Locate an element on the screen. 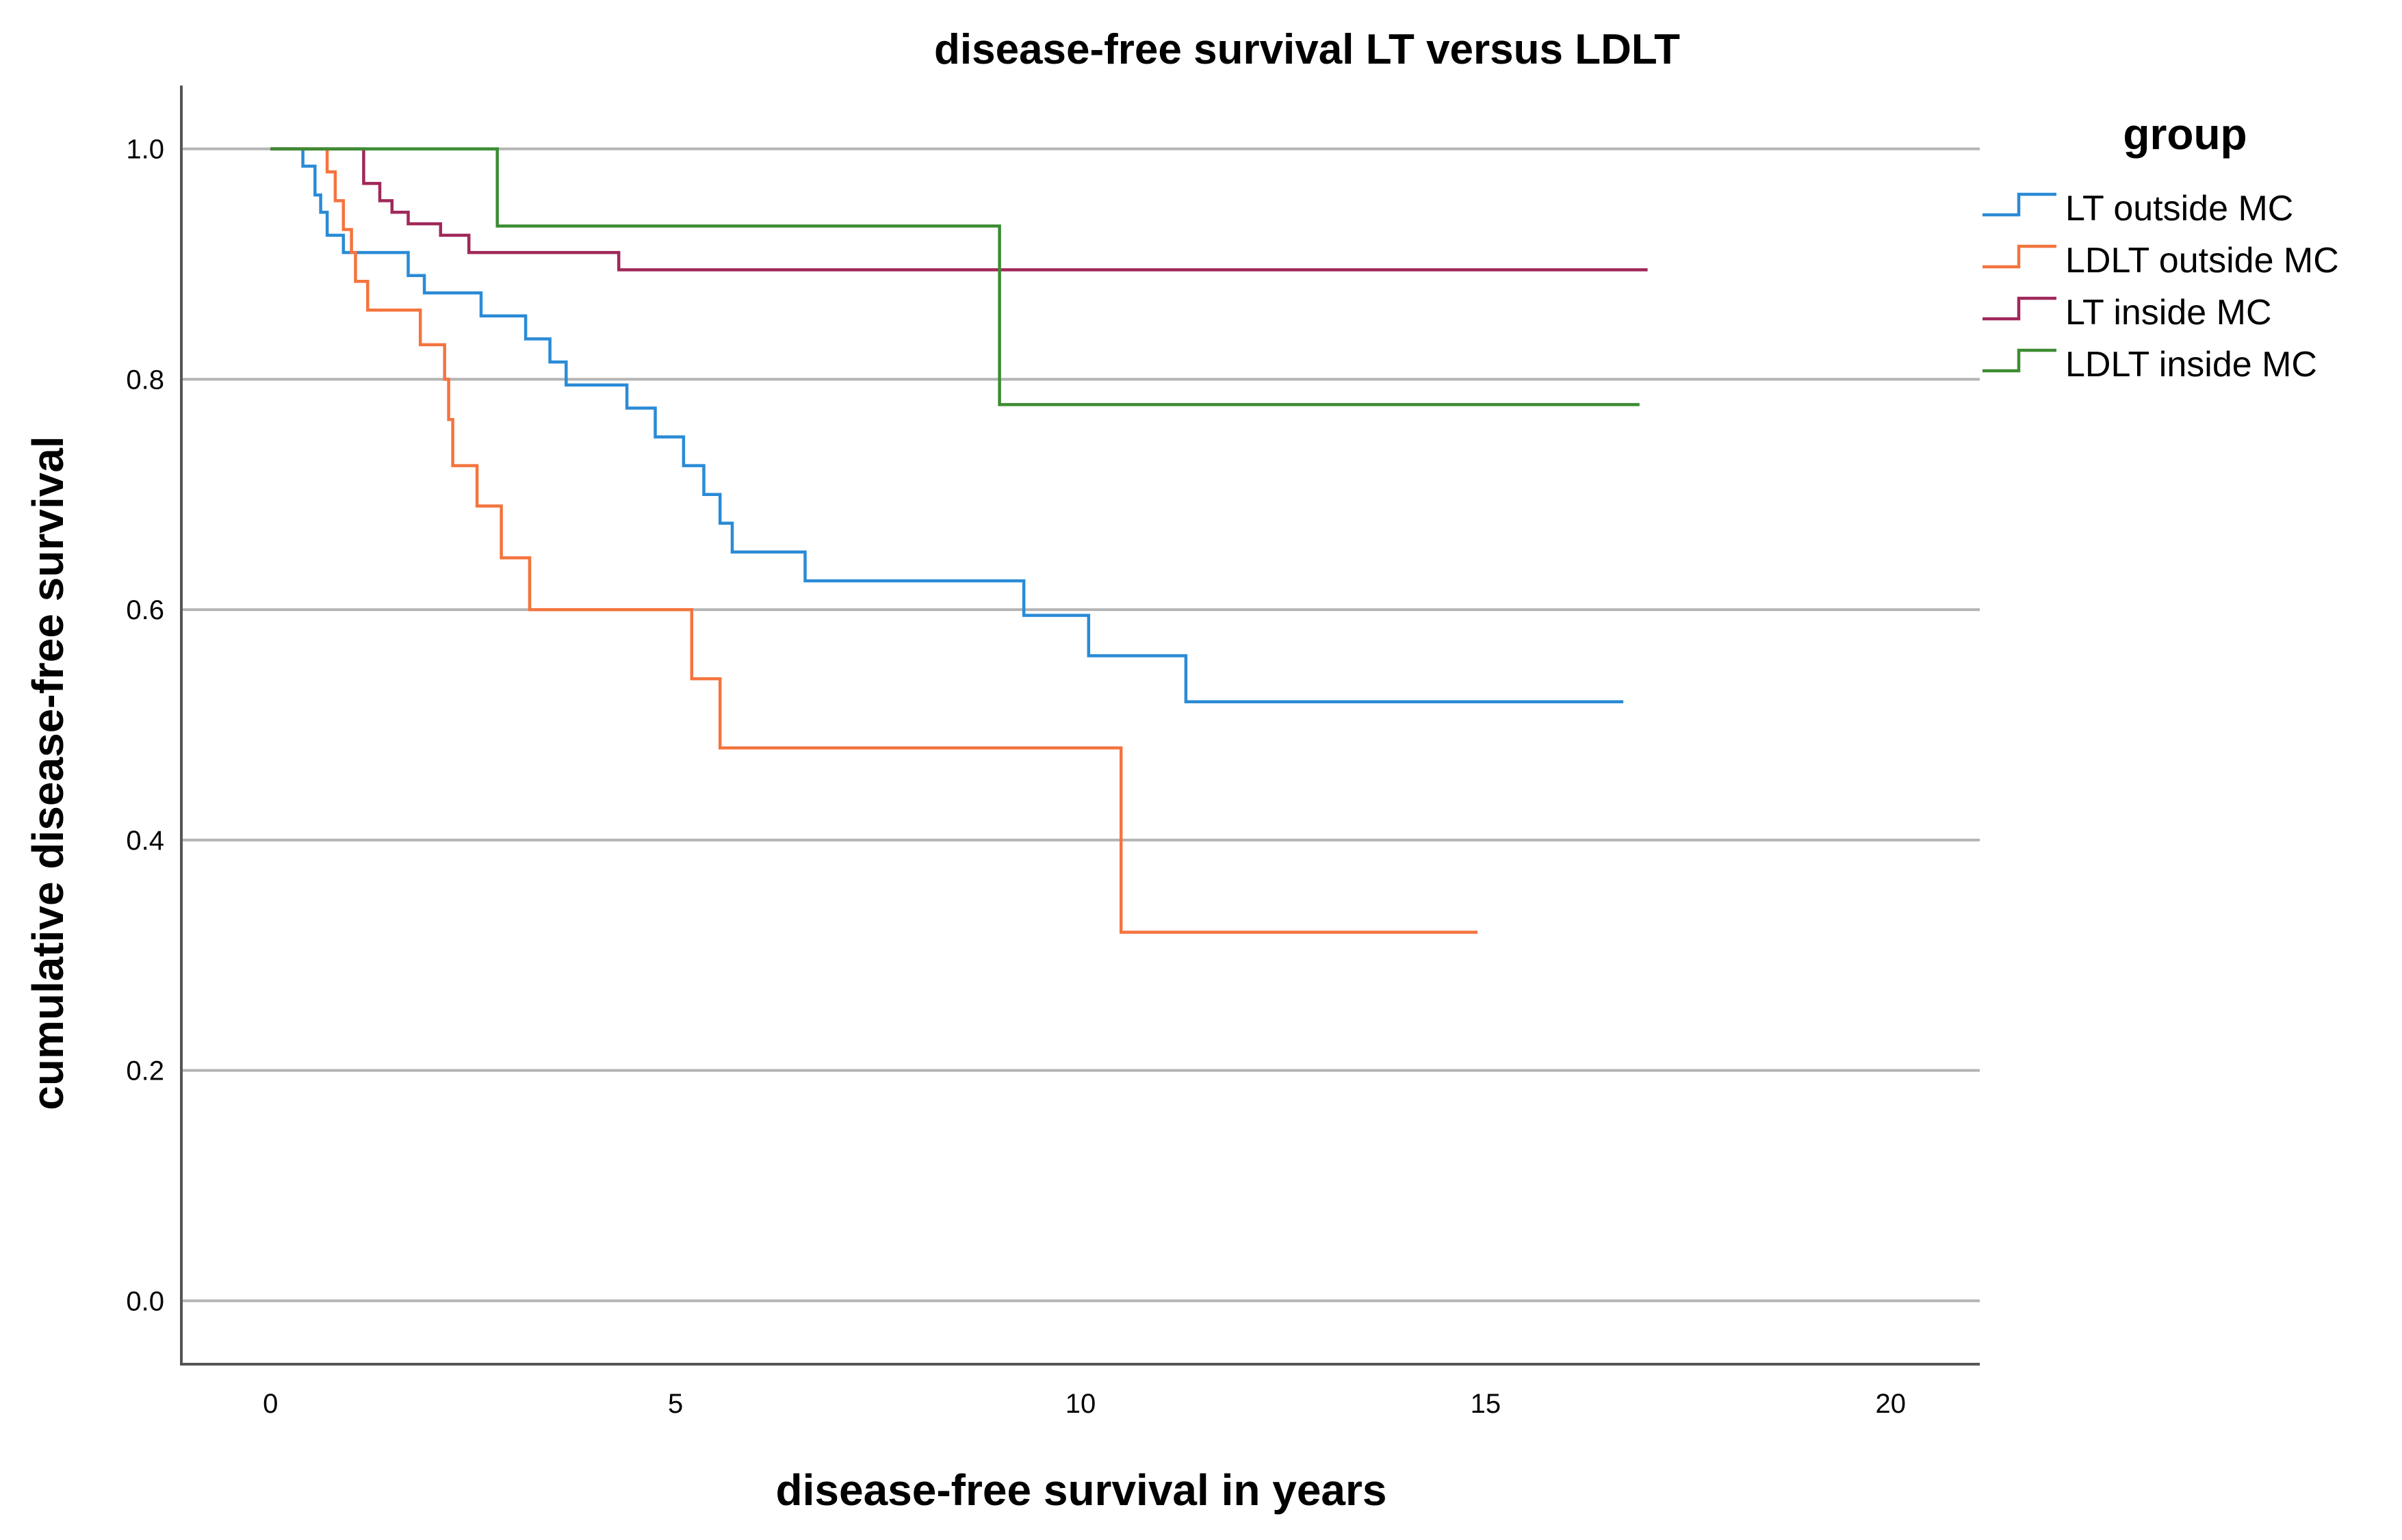 The image size is (2402, 1540). x-tick-labels: 0 5 10 15 20 is located at coordinates (1085, 1404).